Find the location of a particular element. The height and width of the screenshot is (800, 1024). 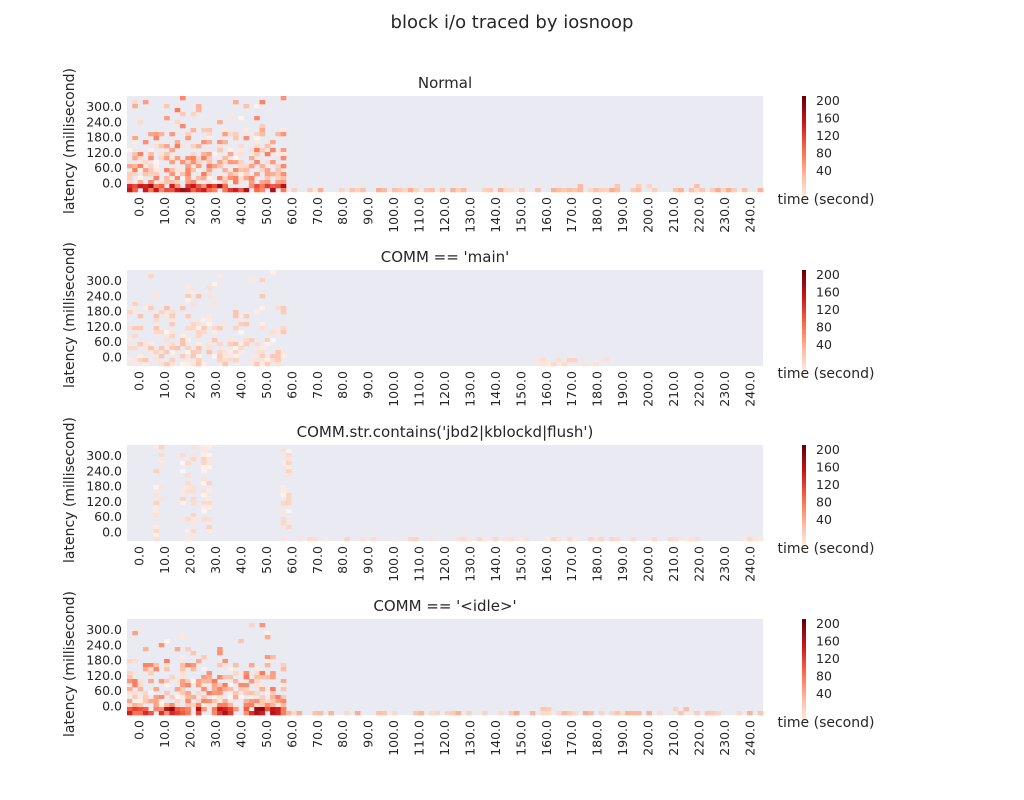

x-tick-label: 80.0 is located at coordinates (342, 734).